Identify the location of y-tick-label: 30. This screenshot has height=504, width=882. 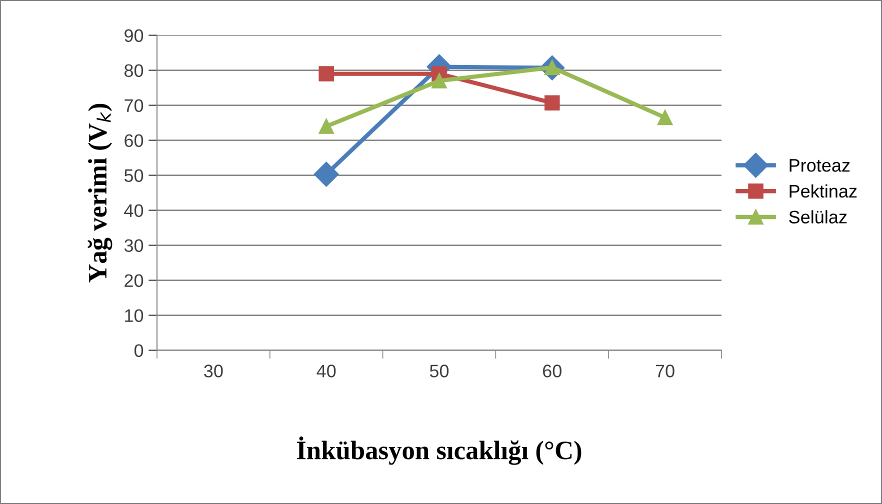
(134, 245).